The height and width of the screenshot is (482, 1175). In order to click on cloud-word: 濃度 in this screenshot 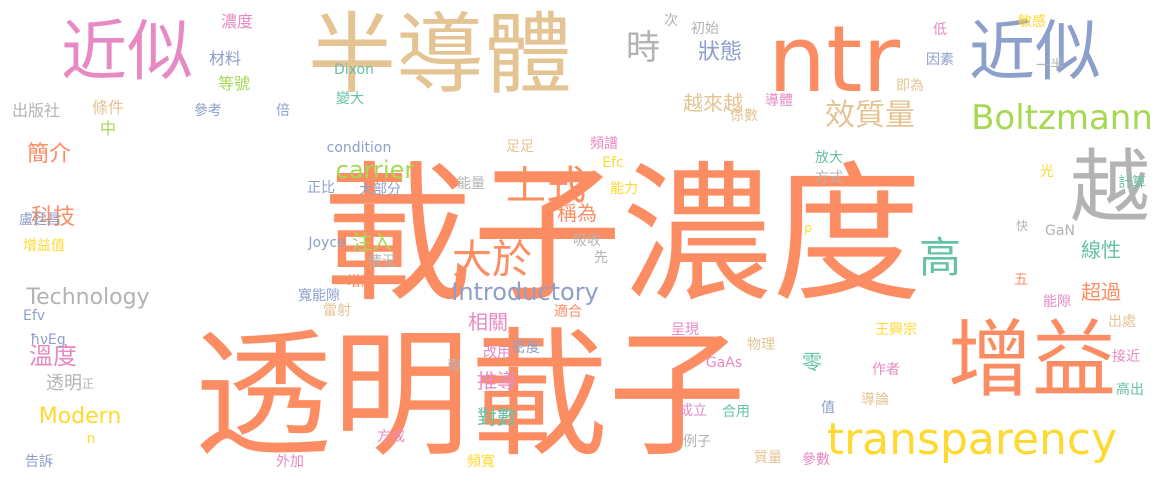, I will do `click(237, 21)`.